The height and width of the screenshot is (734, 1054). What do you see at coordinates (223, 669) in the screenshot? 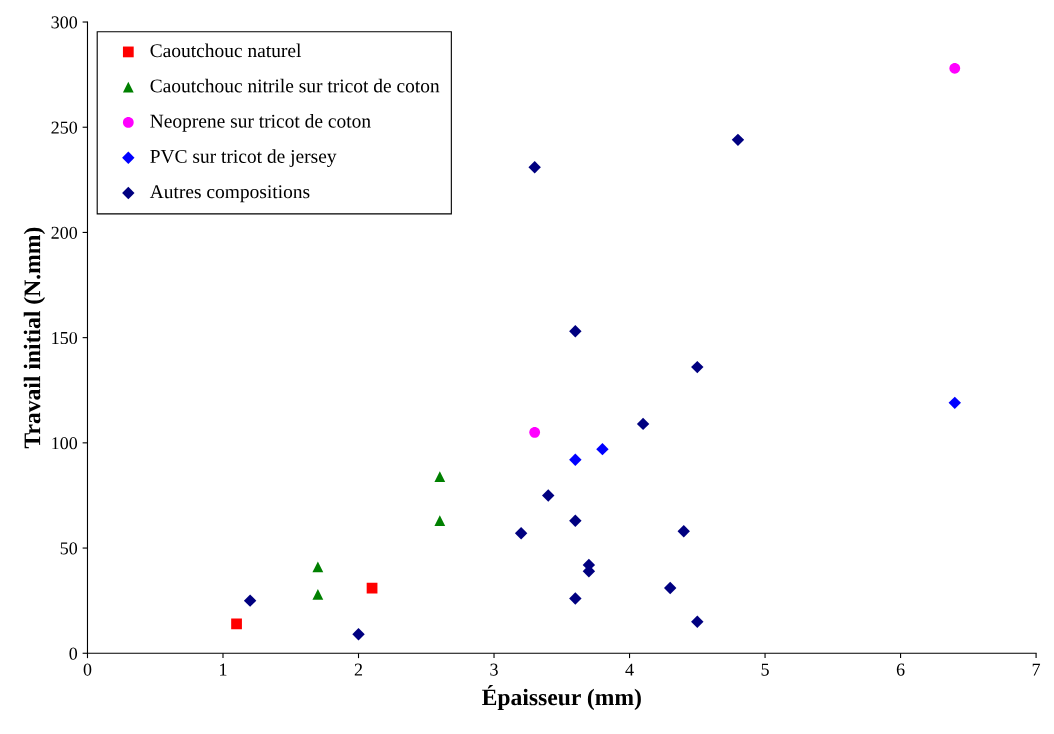
I see `x-tick-label: 1` at bounding box center [223, 669].